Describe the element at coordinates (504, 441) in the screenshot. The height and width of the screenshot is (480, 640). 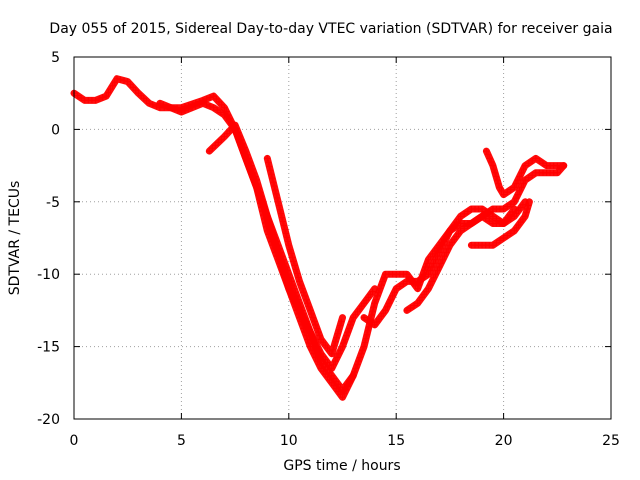
I see `x-tick-label: 20` at that location.